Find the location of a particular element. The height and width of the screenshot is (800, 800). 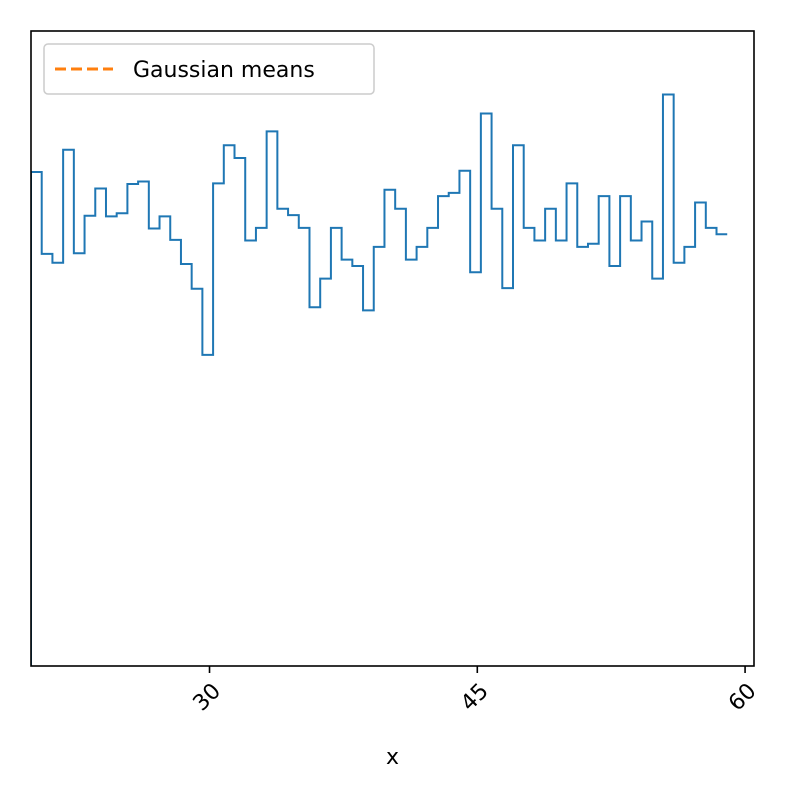

legend: Gaussian means is located at coordinates (209, 69).